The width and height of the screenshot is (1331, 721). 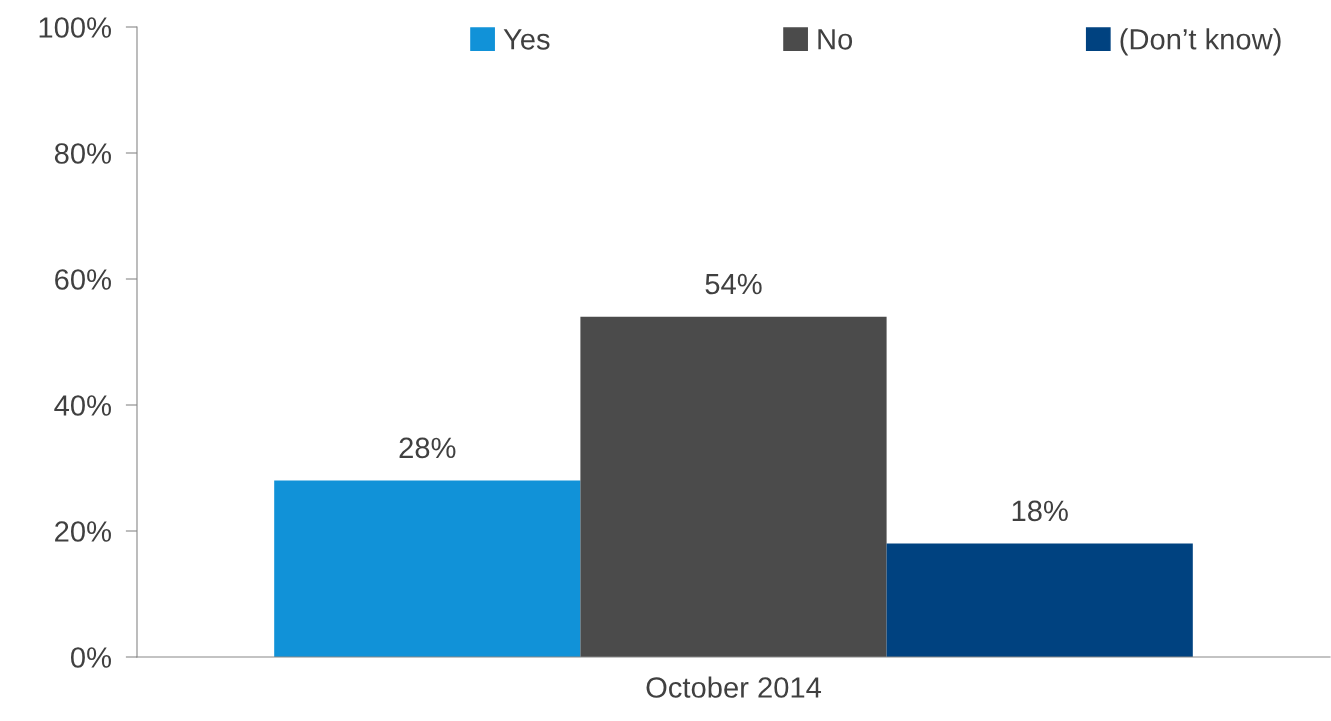 What do you see at coordinates (427, 448) in the screenshot?
I see `data-label: 28%` at bounding box center [427, 448].